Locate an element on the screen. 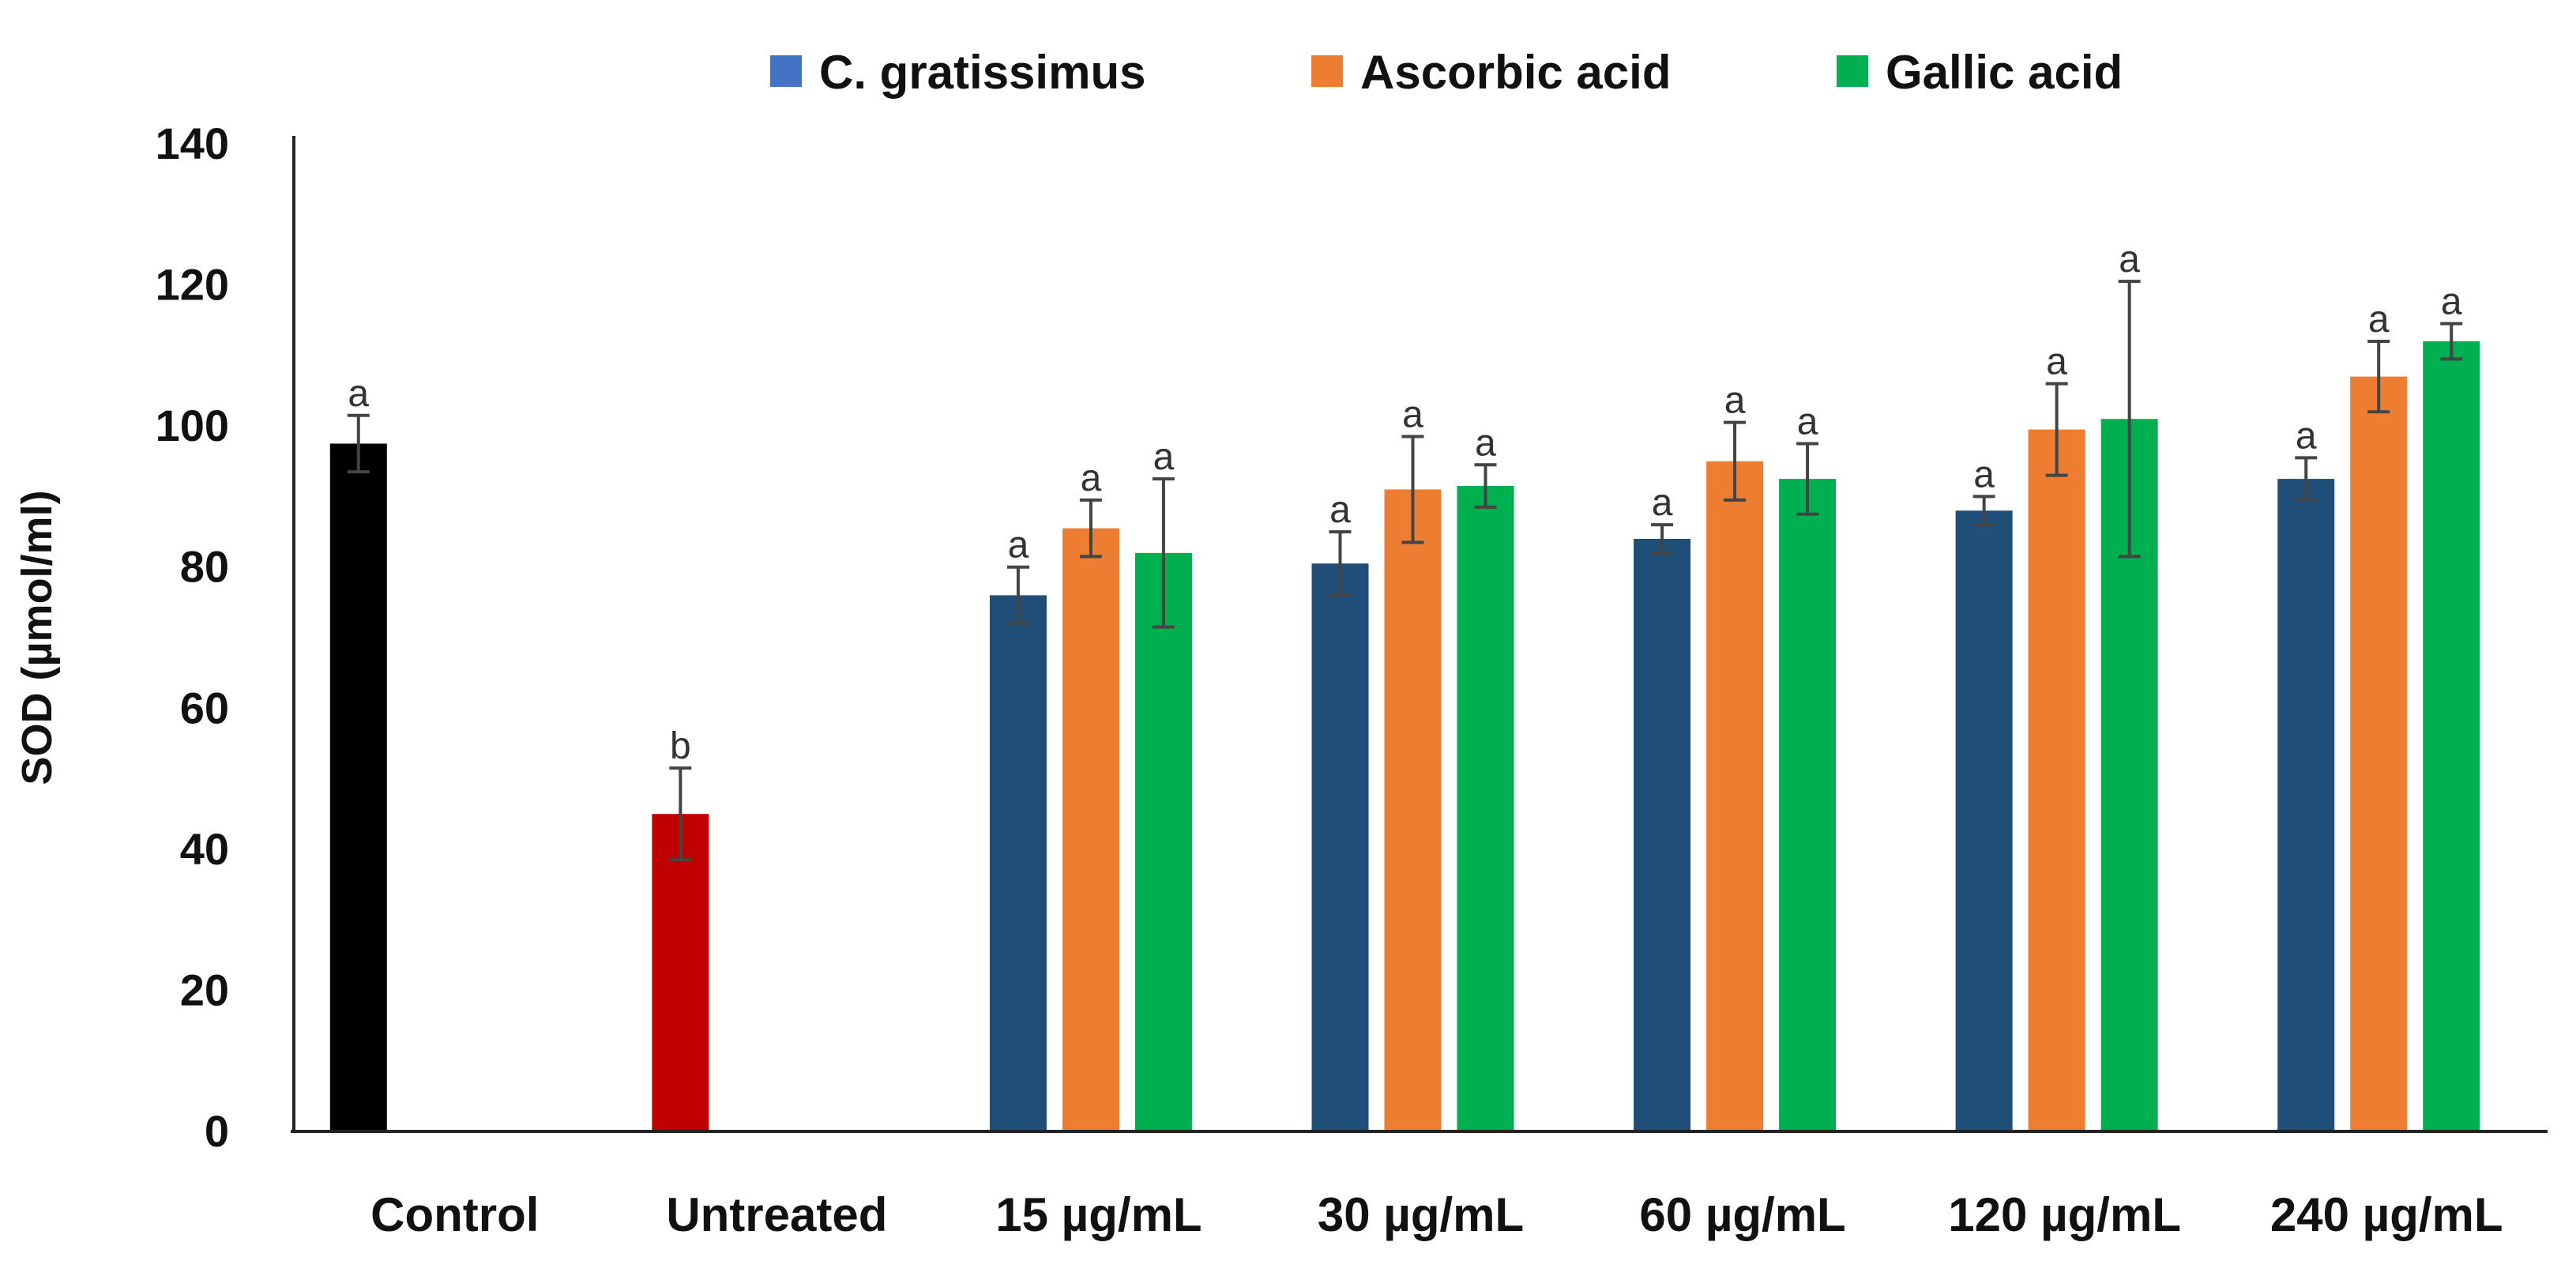  c-gratissimus-60-g-ml-significance-label: a is located at coordinates (1662, 503).